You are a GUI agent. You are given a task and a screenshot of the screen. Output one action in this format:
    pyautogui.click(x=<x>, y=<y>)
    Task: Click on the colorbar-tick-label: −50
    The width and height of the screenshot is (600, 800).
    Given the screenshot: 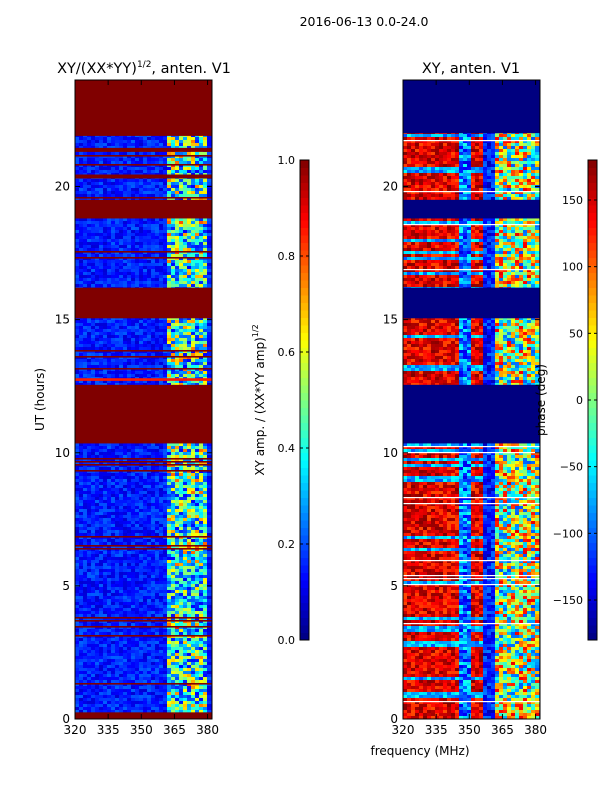 What is the action you would take?
    pyautogui.click(x=571, y=467)
    